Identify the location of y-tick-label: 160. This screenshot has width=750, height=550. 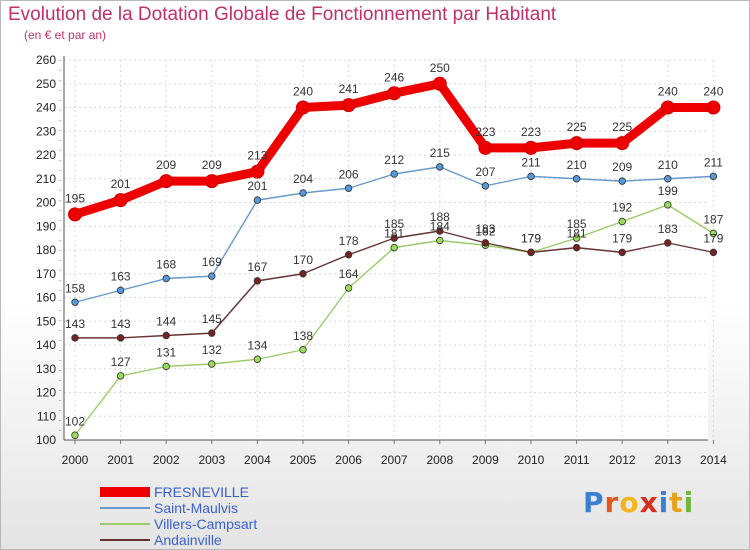
(46, 298).